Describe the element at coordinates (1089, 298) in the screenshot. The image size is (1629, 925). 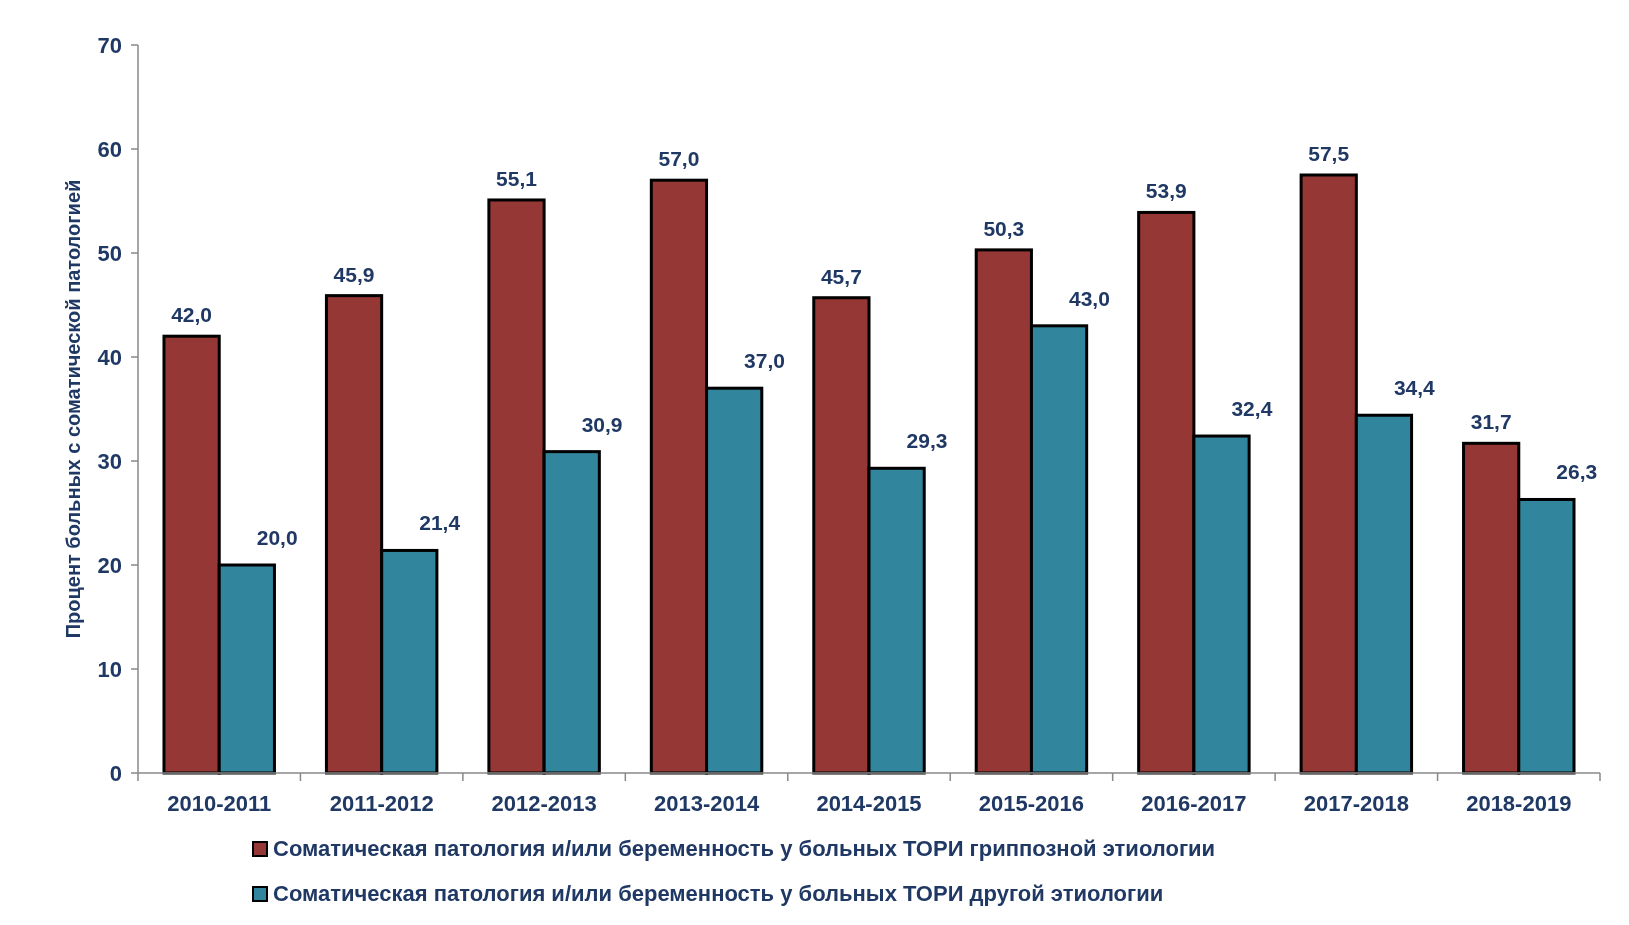
I see `data-label: 43,0` at that location.